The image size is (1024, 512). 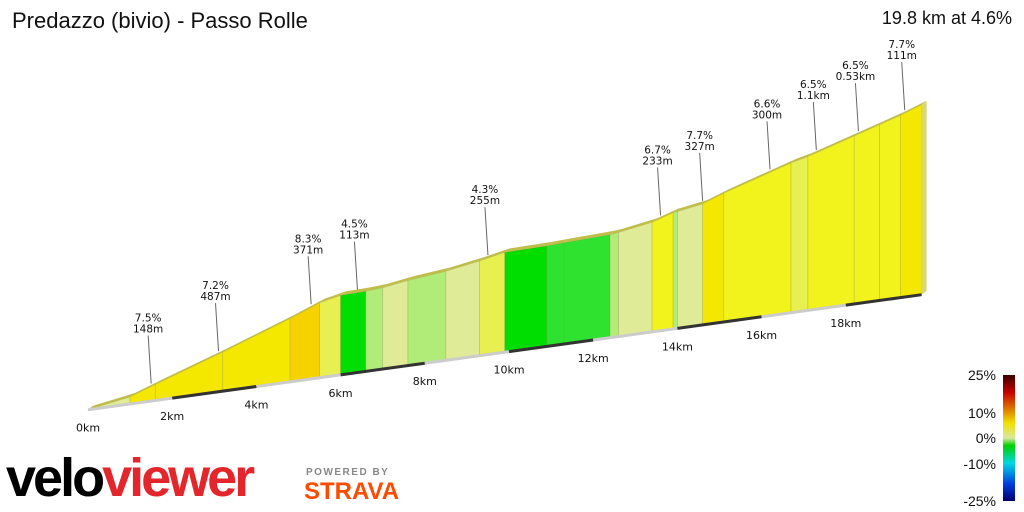 What do you see at coordinates (767, 104) in the screenshot?
I see `annotation-gradient: 6.6%` at bounding box center [767, 104].